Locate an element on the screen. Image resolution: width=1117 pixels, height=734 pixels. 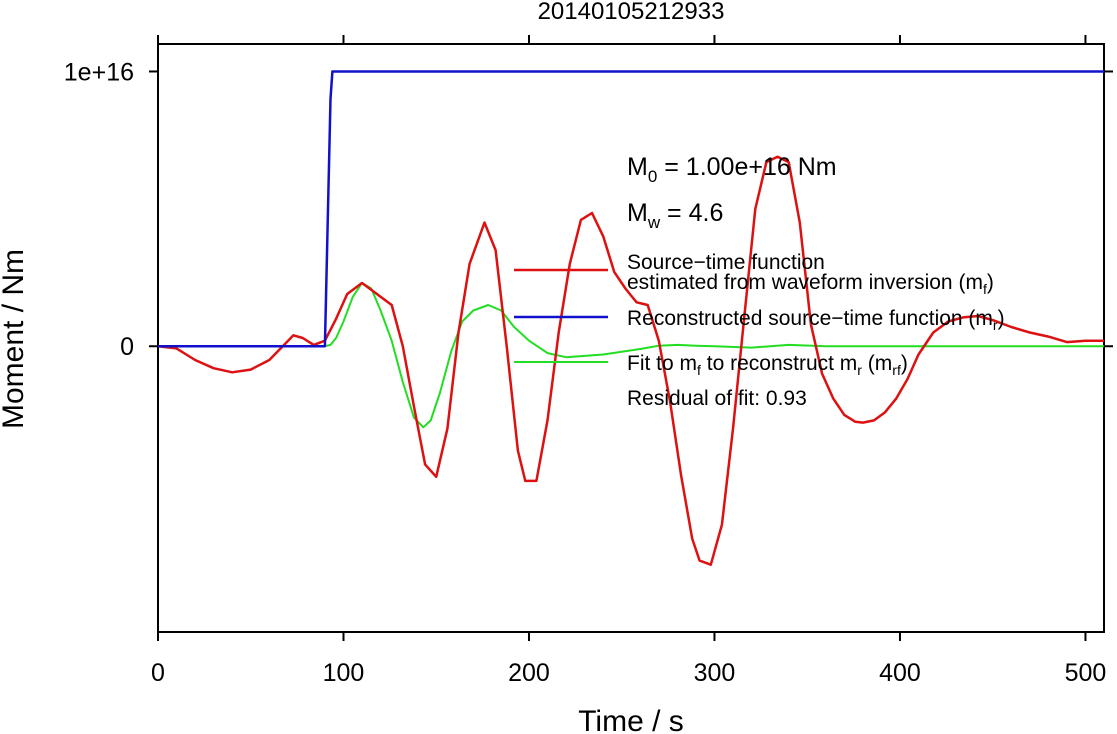
x-tick-label: 100 is located at coordinates (344, 673).